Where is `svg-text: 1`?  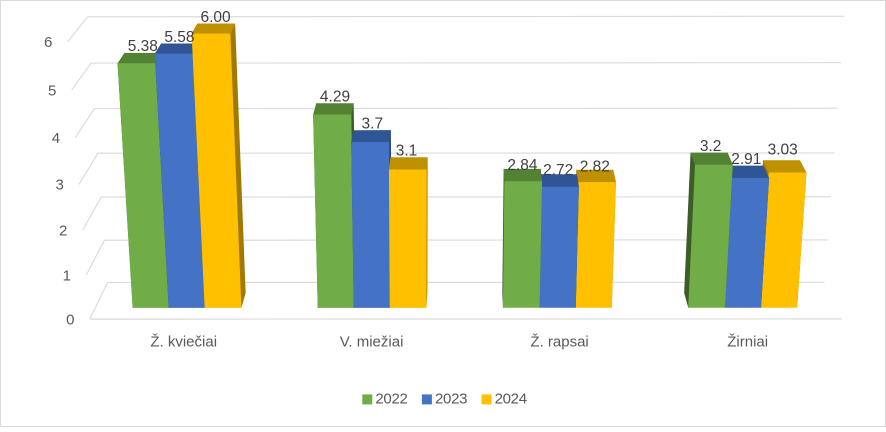
svg-text: 1 is located at coordinates (67, 275).